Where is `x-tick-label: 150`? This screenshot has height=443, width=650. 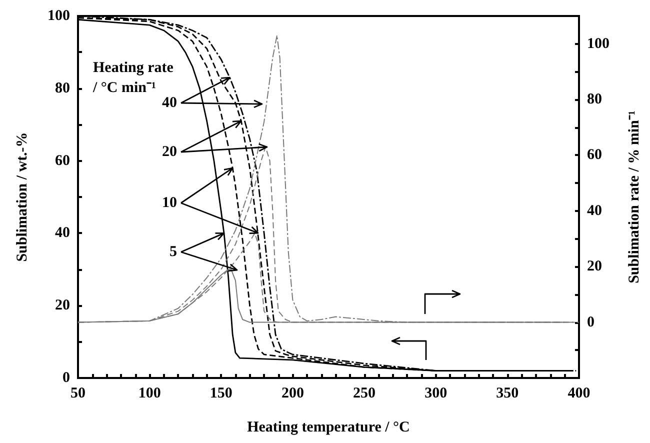
x-tick-label: 150 is located at coordinates (221, 394).